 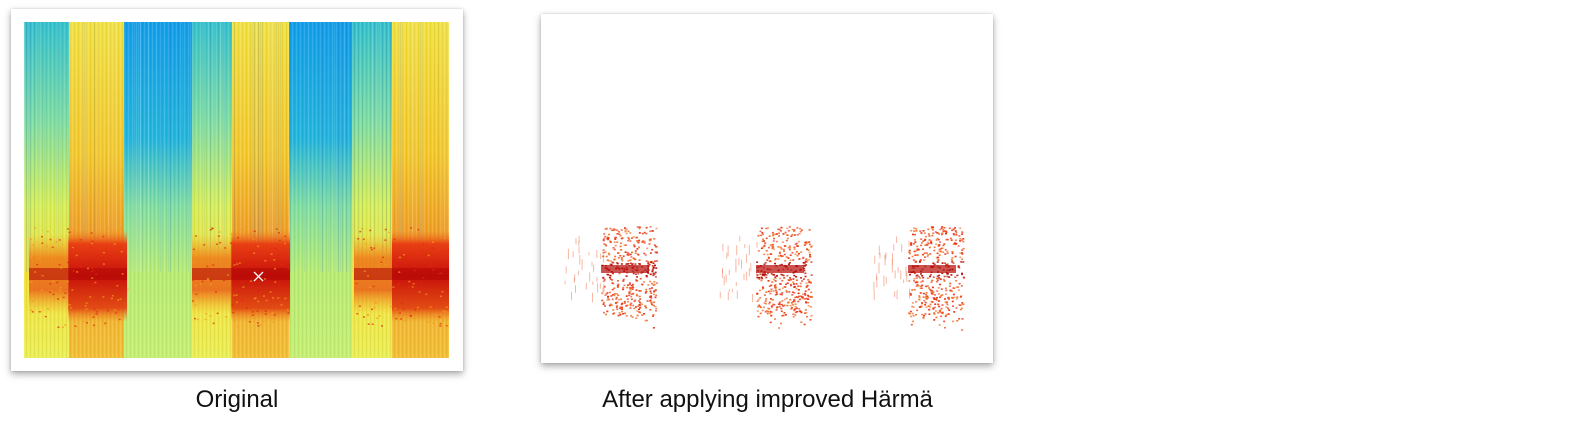 What do you see at coordinates (767, 399) in the screenshot?
I see `processed-caption: After applying improved Härmä` at bounding box center [767, 399].